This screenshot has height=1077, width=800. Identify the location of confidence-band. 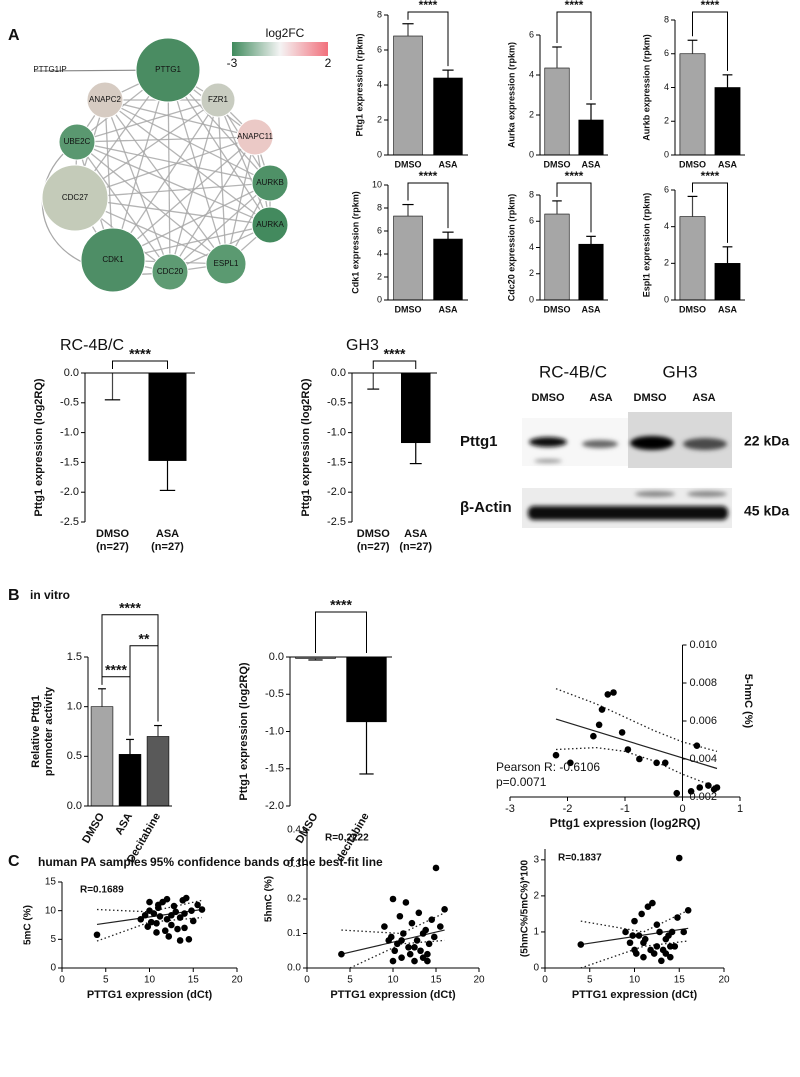
(634, 954).